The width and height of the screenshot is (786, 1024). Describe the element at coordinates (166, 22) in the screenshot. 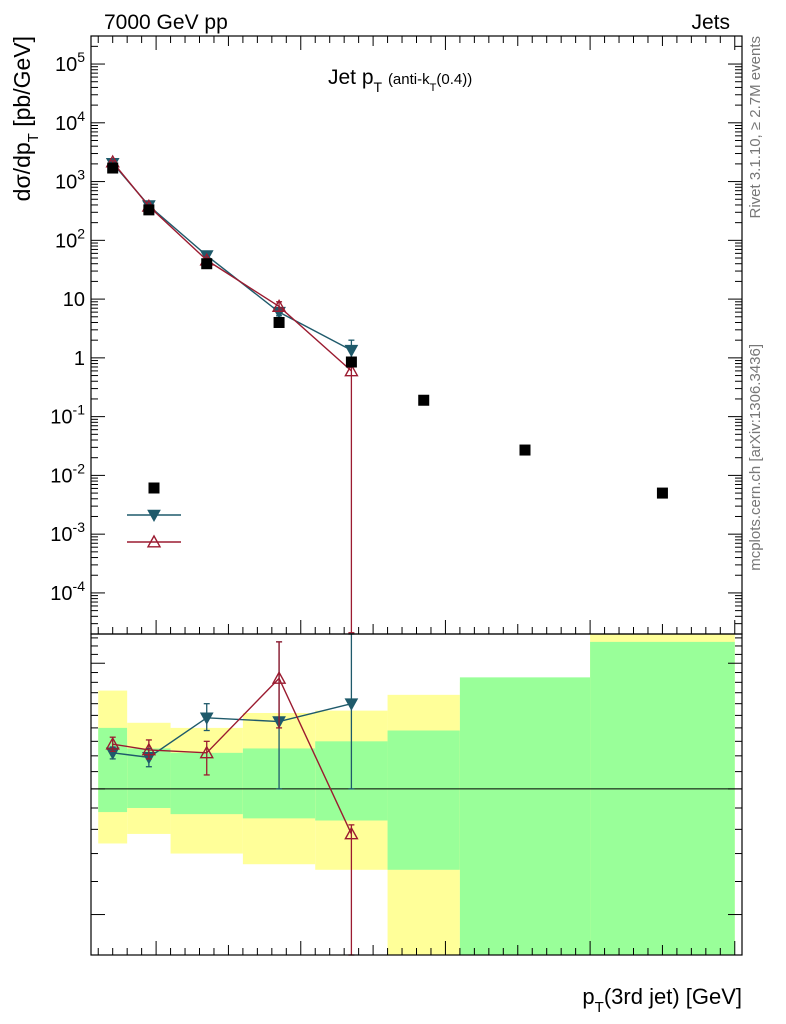

I see `header-left: 7000 GeV pp` at that location.